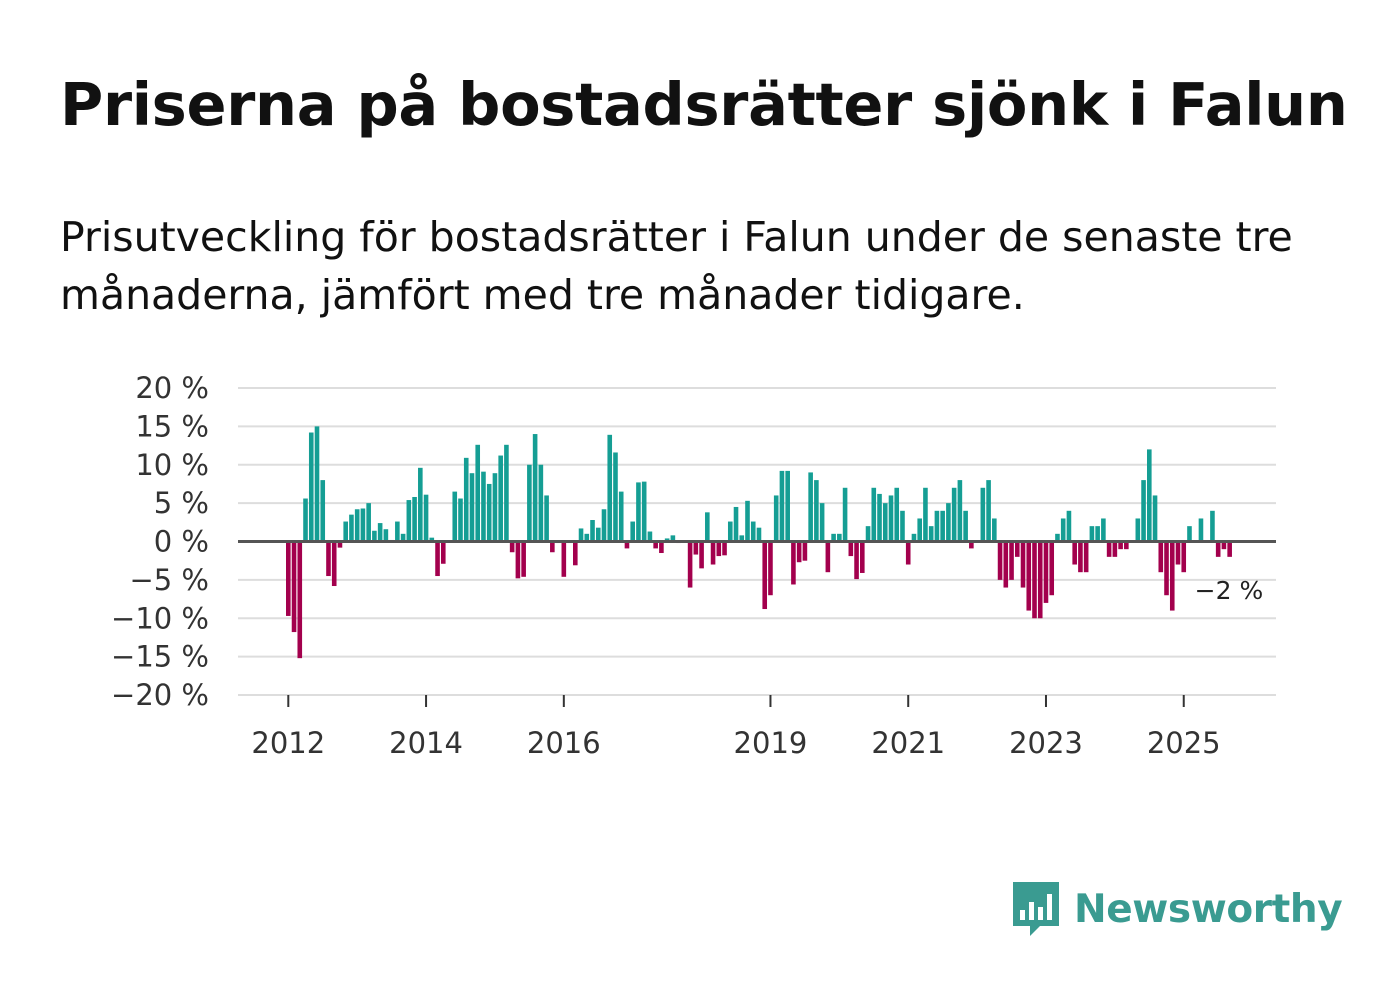 This screenshot has height=999, width=1382. I want to click on x-tick-label: 2021, so click(908, 743).